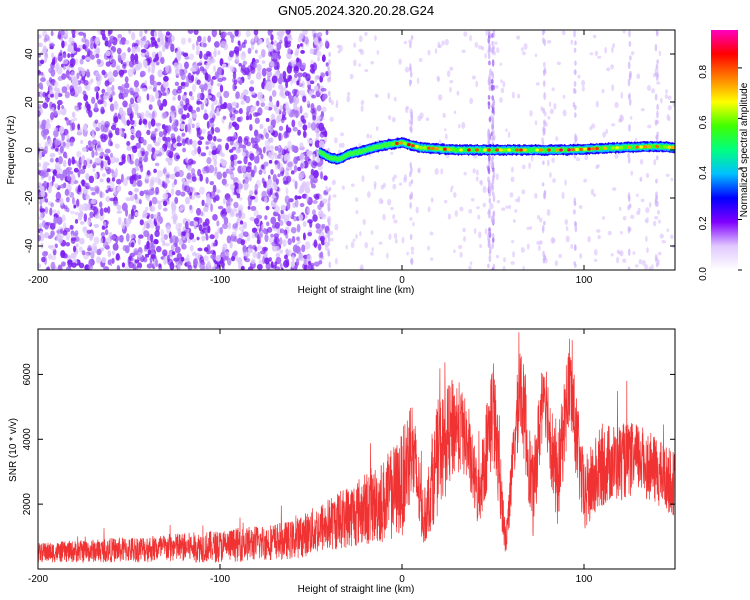 This screenshot has height=600, width=750. What do you see at coordinates (356, 589) in the screenshot?
I see `snr-x-label: Height of straight line (km)` at bounding box center [356, 589].